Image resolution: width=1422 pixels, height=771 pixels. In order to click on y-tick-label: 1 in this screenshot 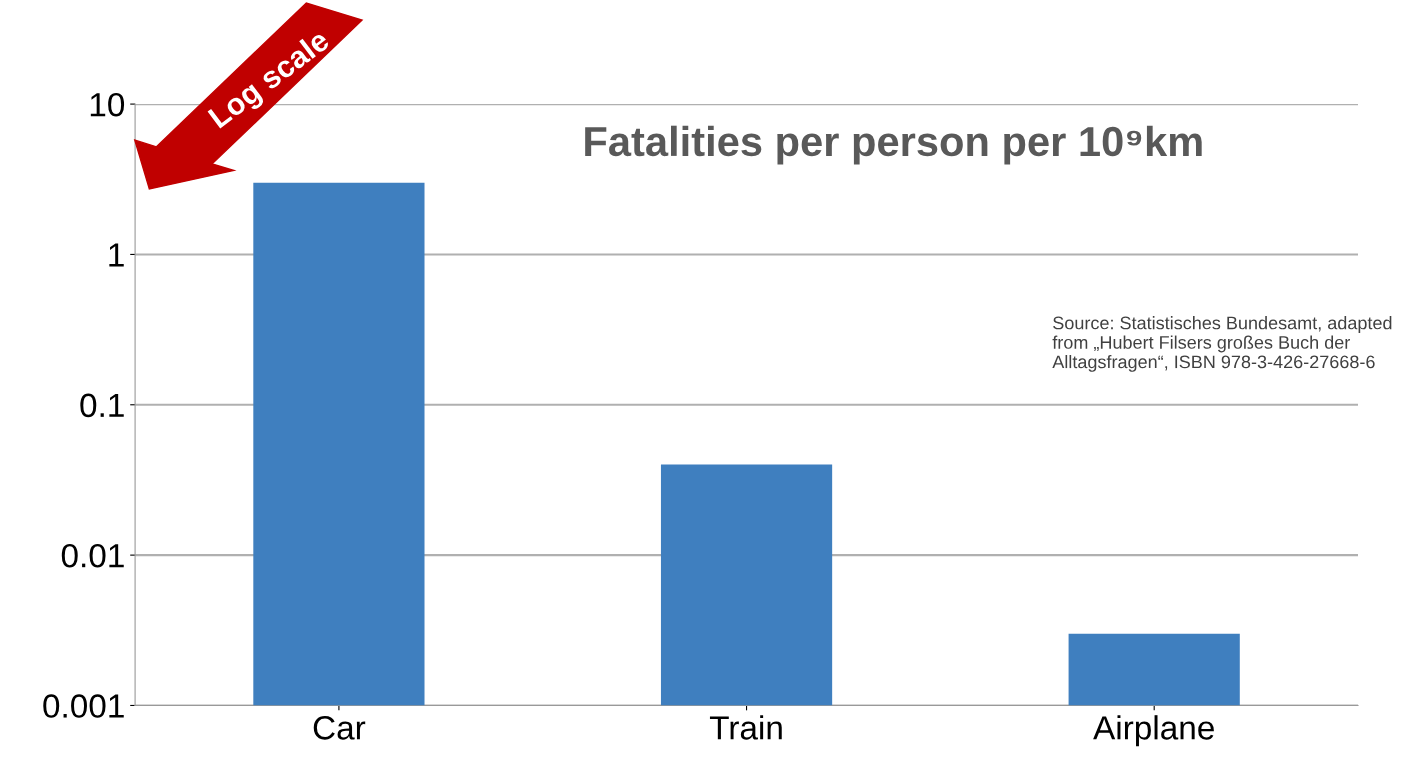, I will do `click(116, 255)`.